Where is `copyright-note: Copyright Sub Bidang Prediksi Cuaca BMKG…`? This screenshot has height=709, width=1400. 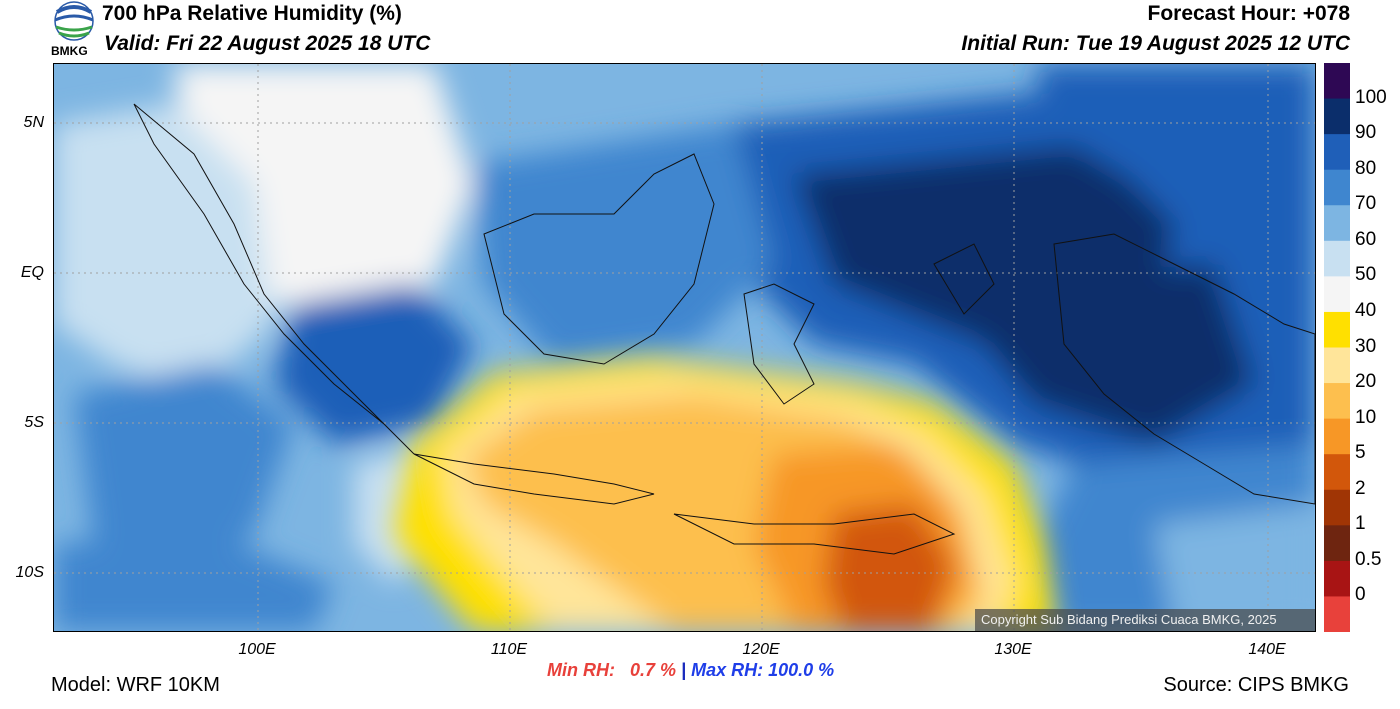
copyright-note: Copyright Sub Bidang Prediksi Cuaca BMKG… is located at coordinates (1145, 620).